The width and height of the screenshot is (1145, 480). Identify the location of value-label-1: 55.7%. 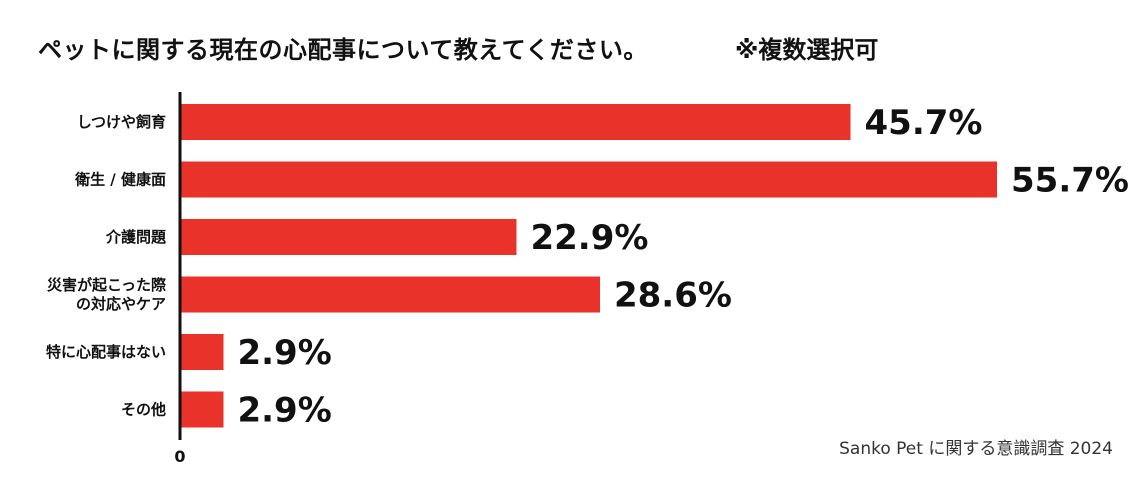
(1070, 181).